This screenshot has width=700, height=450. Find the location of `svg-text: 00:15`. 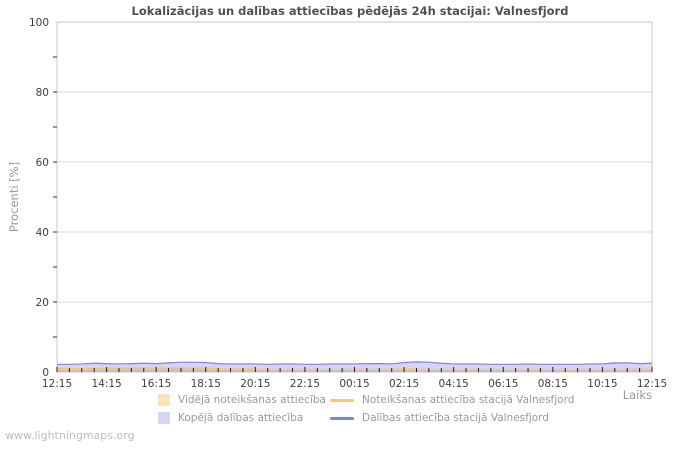

svg-text: 00:15 is located at coordinates (354, 384).